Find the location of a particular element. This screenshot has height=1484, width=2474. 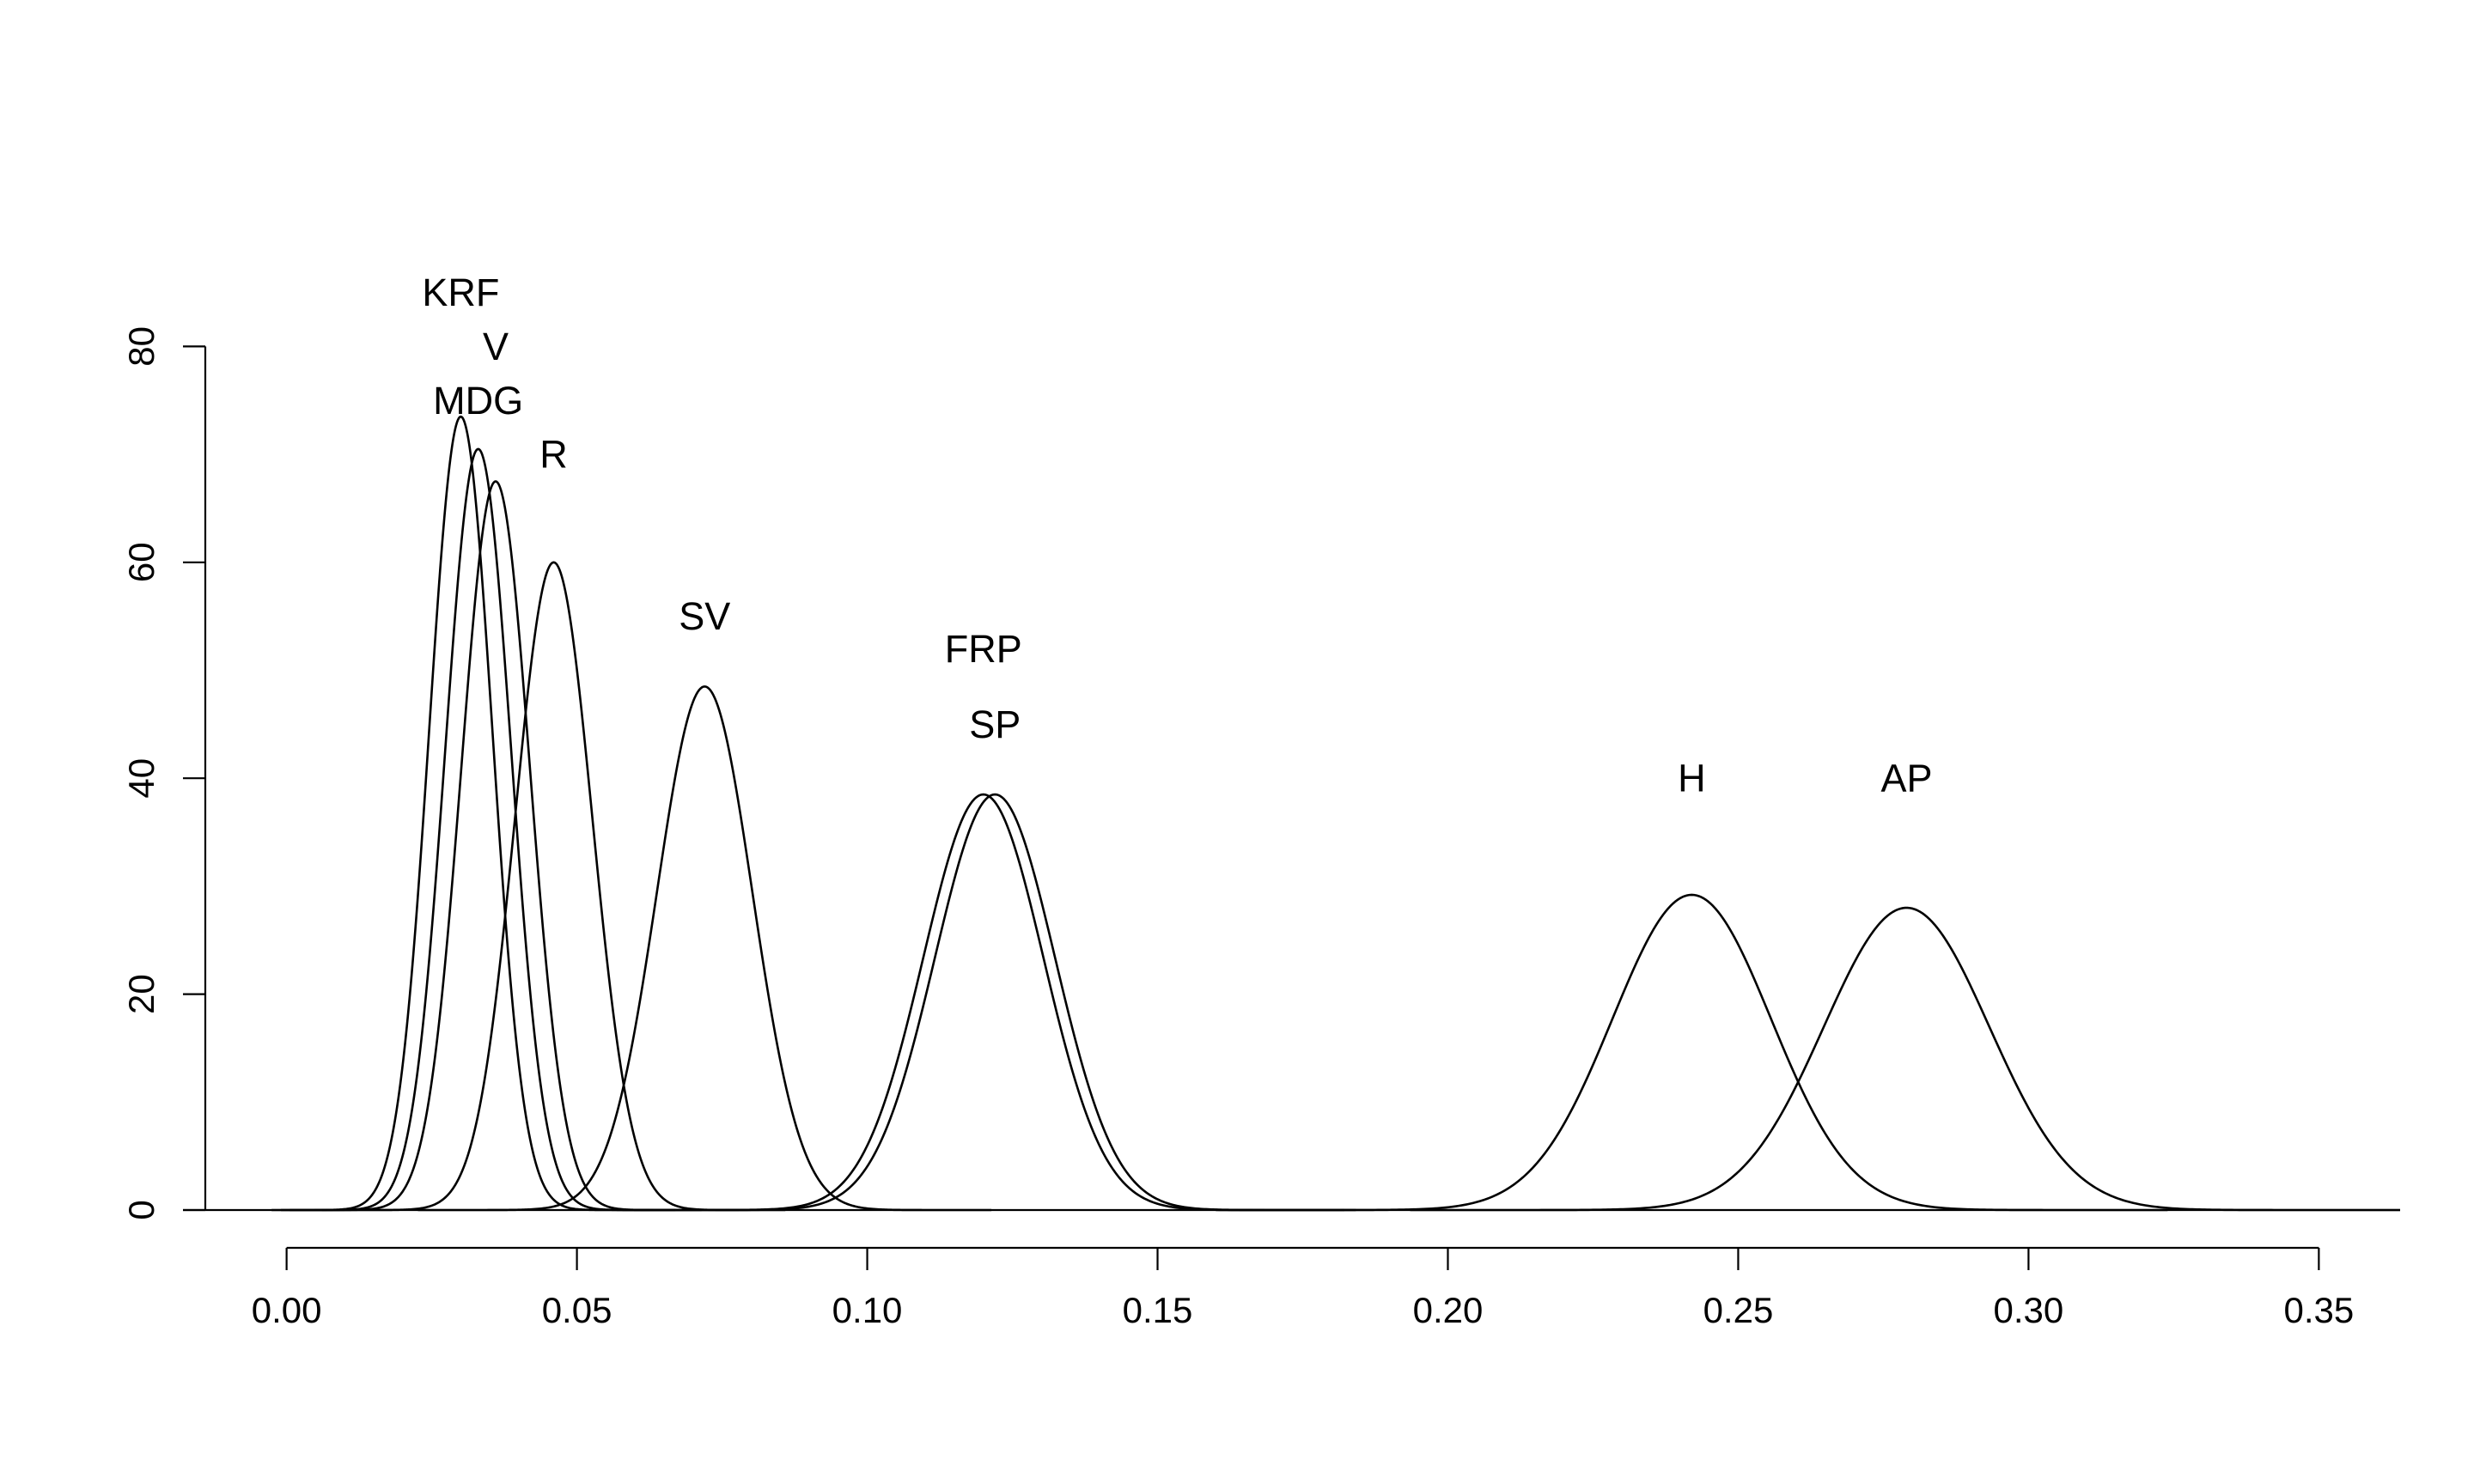

series-label-ap: AP is located at coordinates (1906, 779).